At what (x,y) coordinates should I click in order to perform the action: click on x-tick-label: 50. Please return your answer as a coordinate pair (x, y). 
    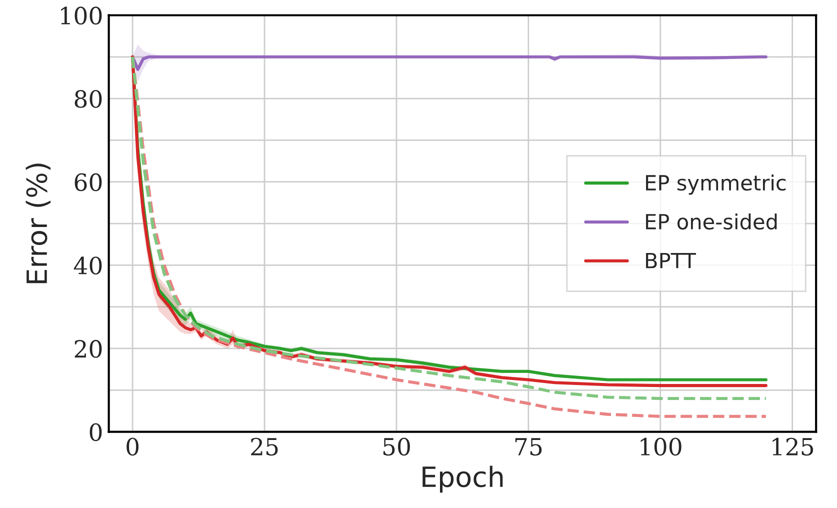
    Looking at the image, I should click on (396, 447).